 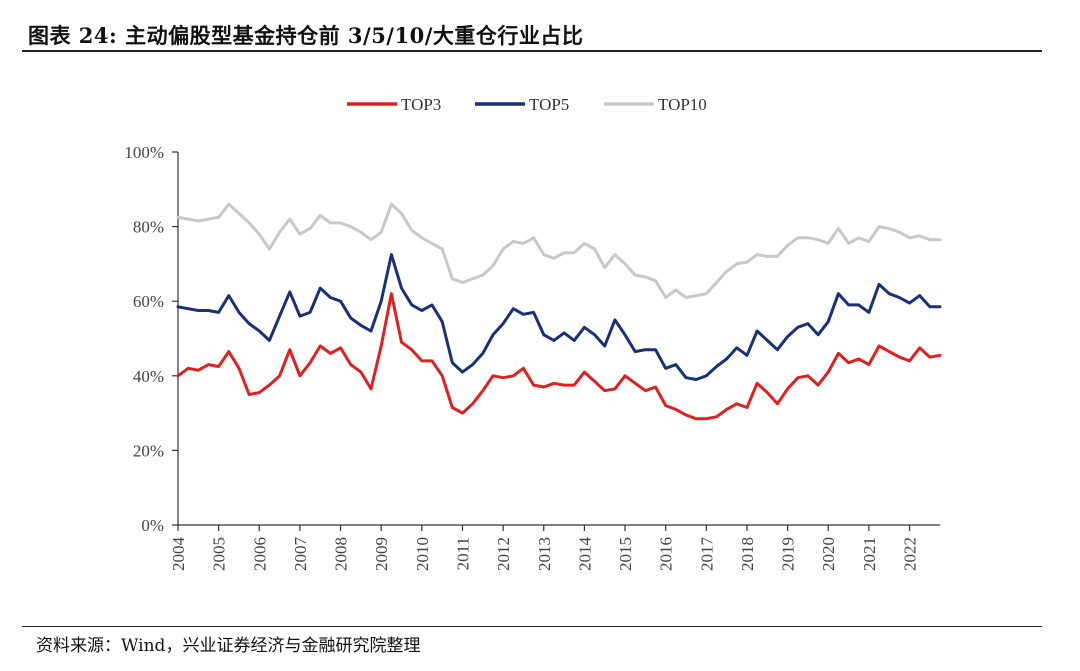 I want to click on x-tick-label: 2006, so click(x=259, y=554).